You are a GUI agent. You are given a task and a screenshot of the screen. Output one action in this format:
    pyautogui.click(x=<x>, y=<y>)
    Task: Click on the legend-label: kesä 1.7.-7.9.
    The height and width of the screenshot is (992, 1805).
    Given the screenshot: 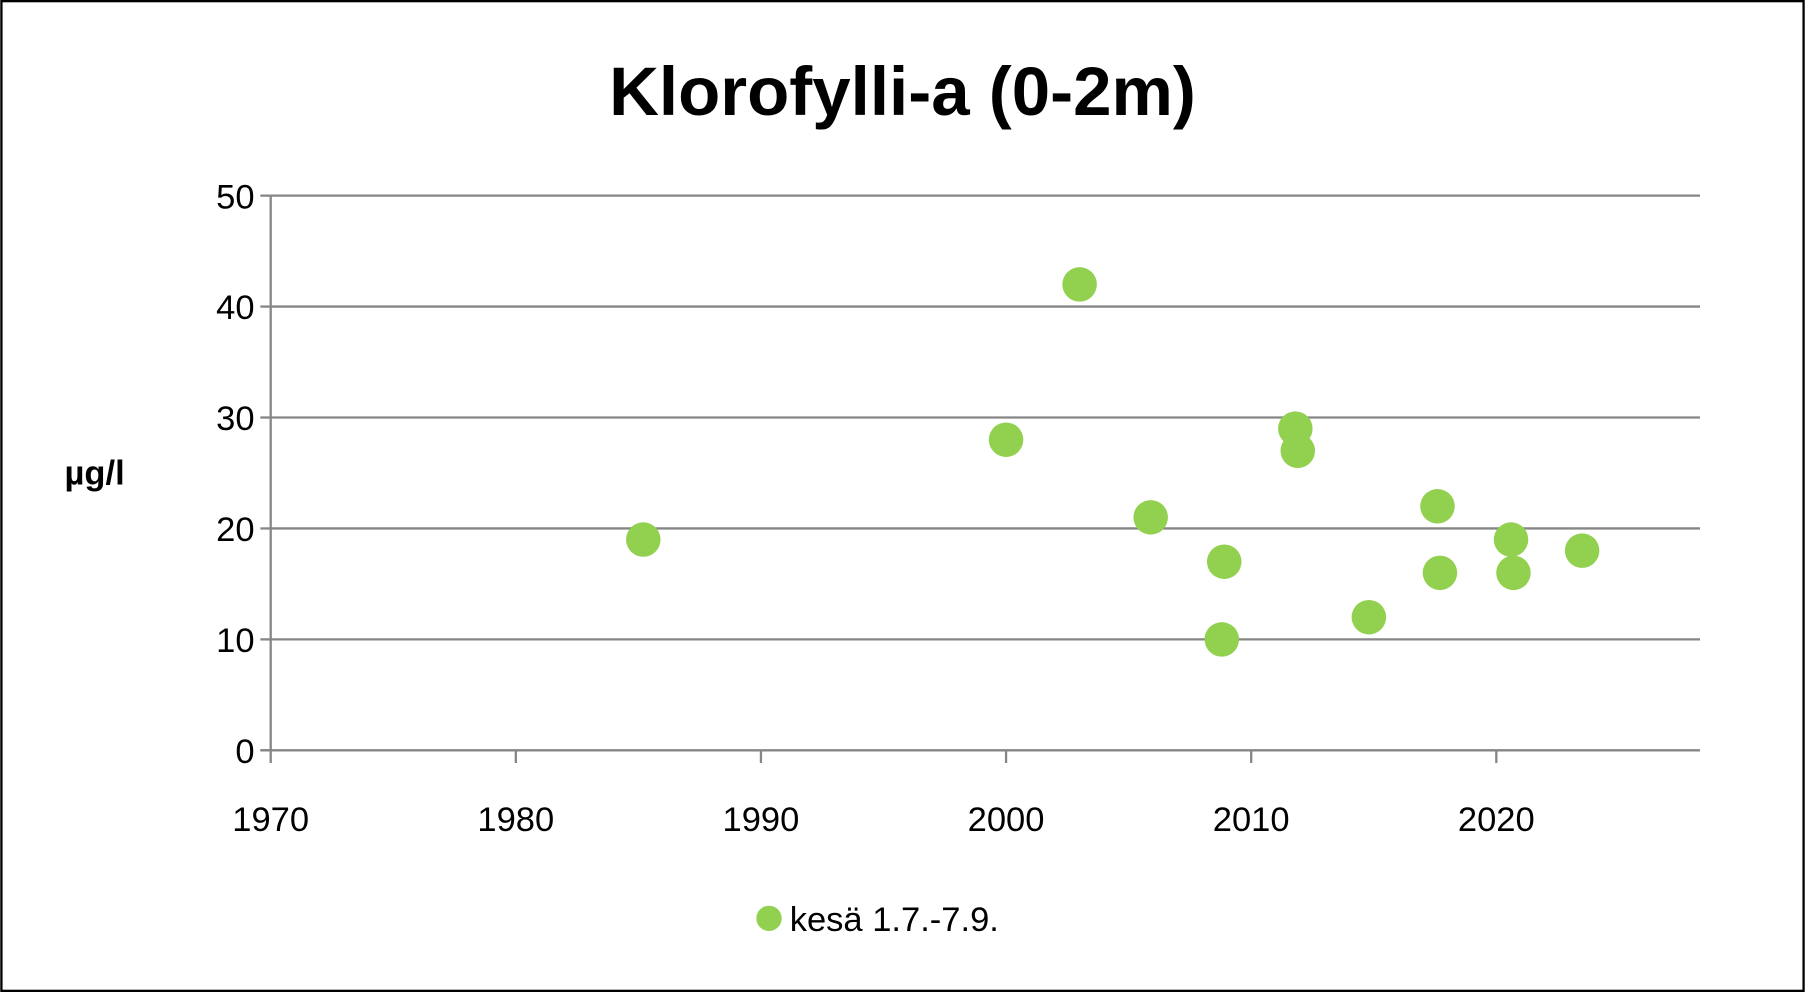 What is the action you would take?
    pyautogui.click(x=894, y=920)
    